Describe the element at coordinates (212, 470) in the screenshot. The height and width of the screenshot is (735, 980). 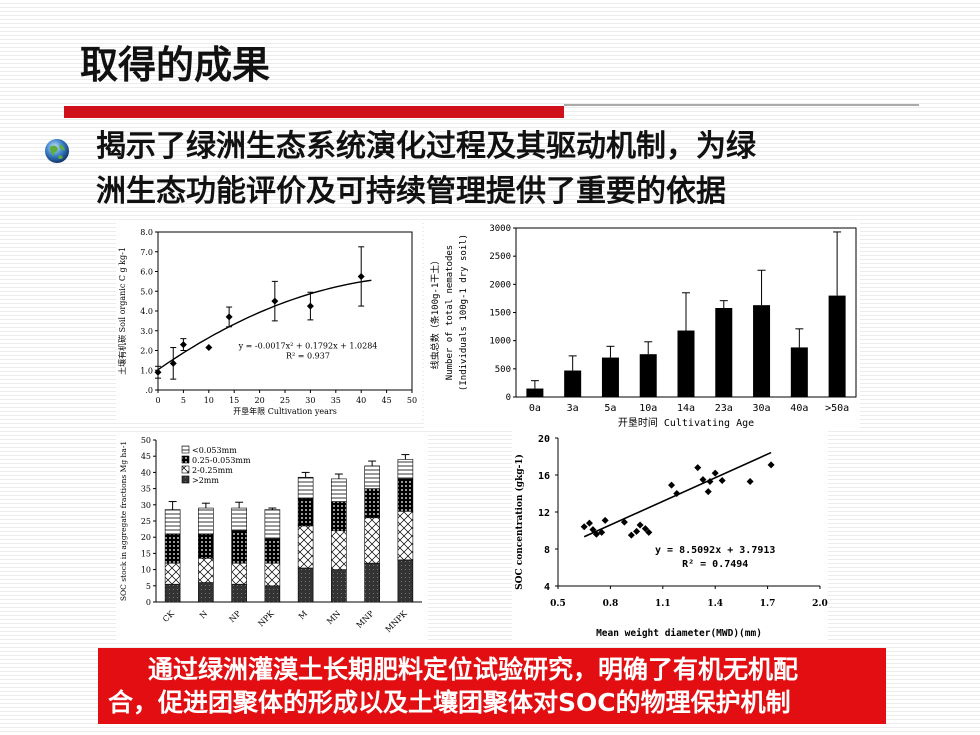
I see `legend-label: 2-0.25mm` at that location.